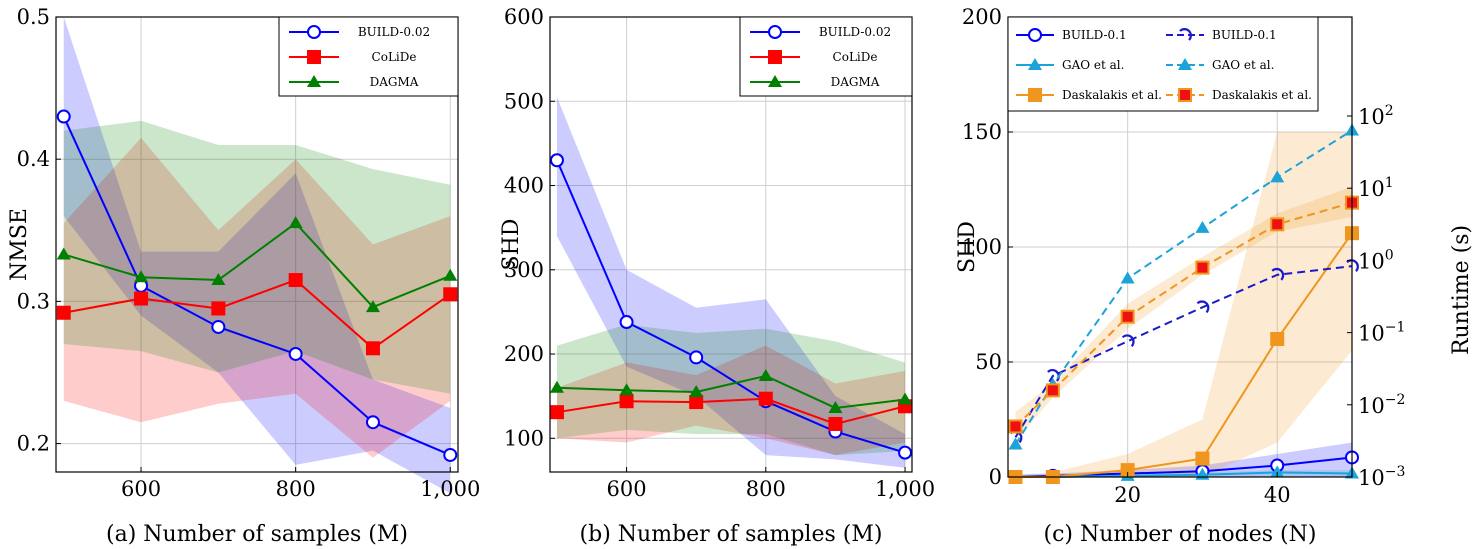 Image resolution: width=1476 pixels, height=549 pixels. Describe the element at coordinates (1093, 65) in the screenshot. I see `legend-label: GAO et al.` at that location.